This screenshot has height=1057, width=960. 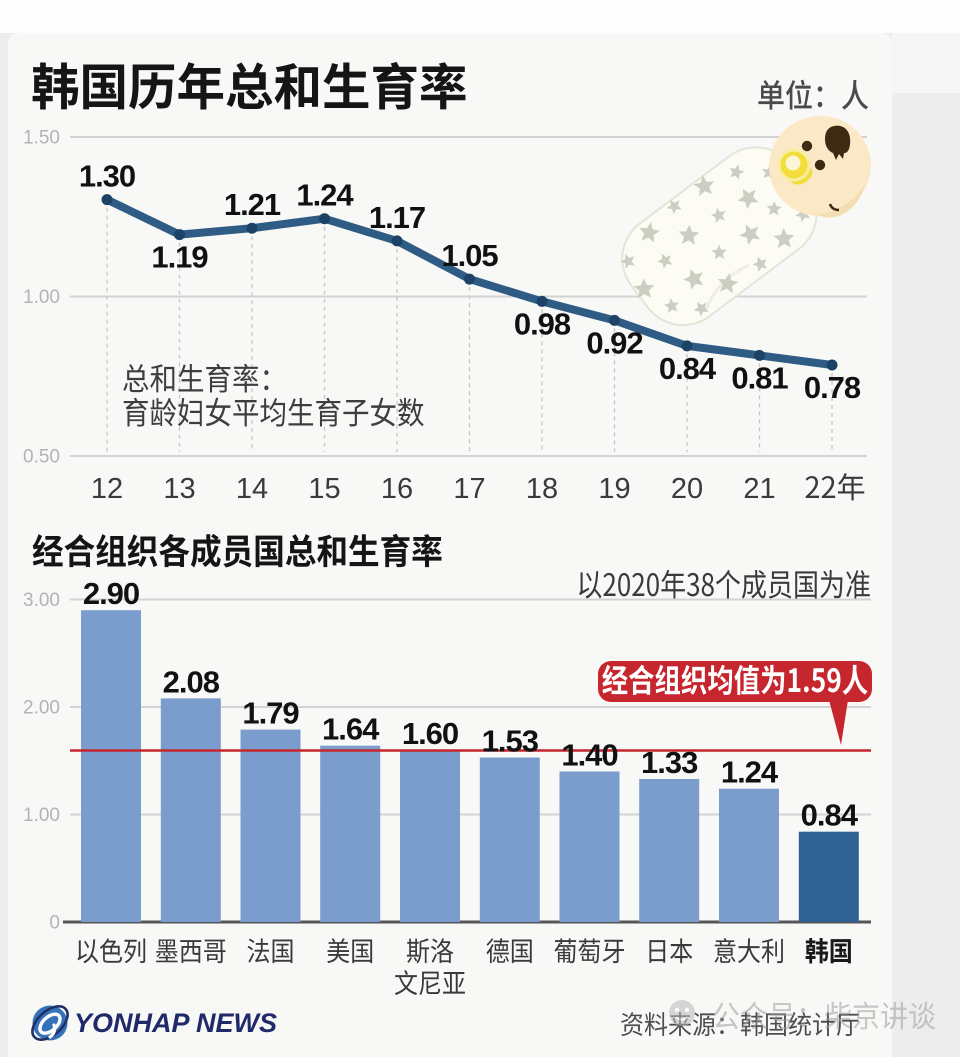 What do you see at coordinates (107, 489) in the screenshot?
I see `svg-text: 12` at bounding box center [107, 489].